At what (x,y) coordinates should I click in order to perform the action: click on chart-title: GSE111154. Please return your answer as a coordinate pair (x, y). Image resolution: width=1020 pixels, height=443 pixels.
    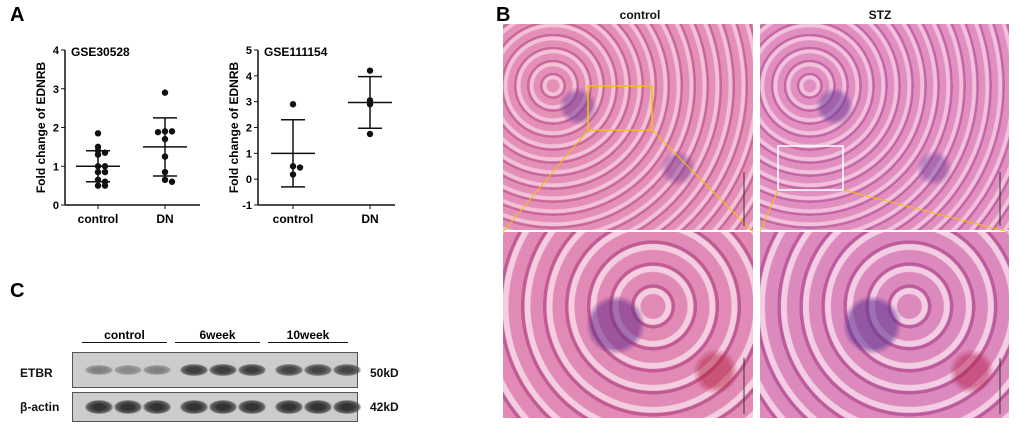
    Looking at the image, I should click on (296, 52).